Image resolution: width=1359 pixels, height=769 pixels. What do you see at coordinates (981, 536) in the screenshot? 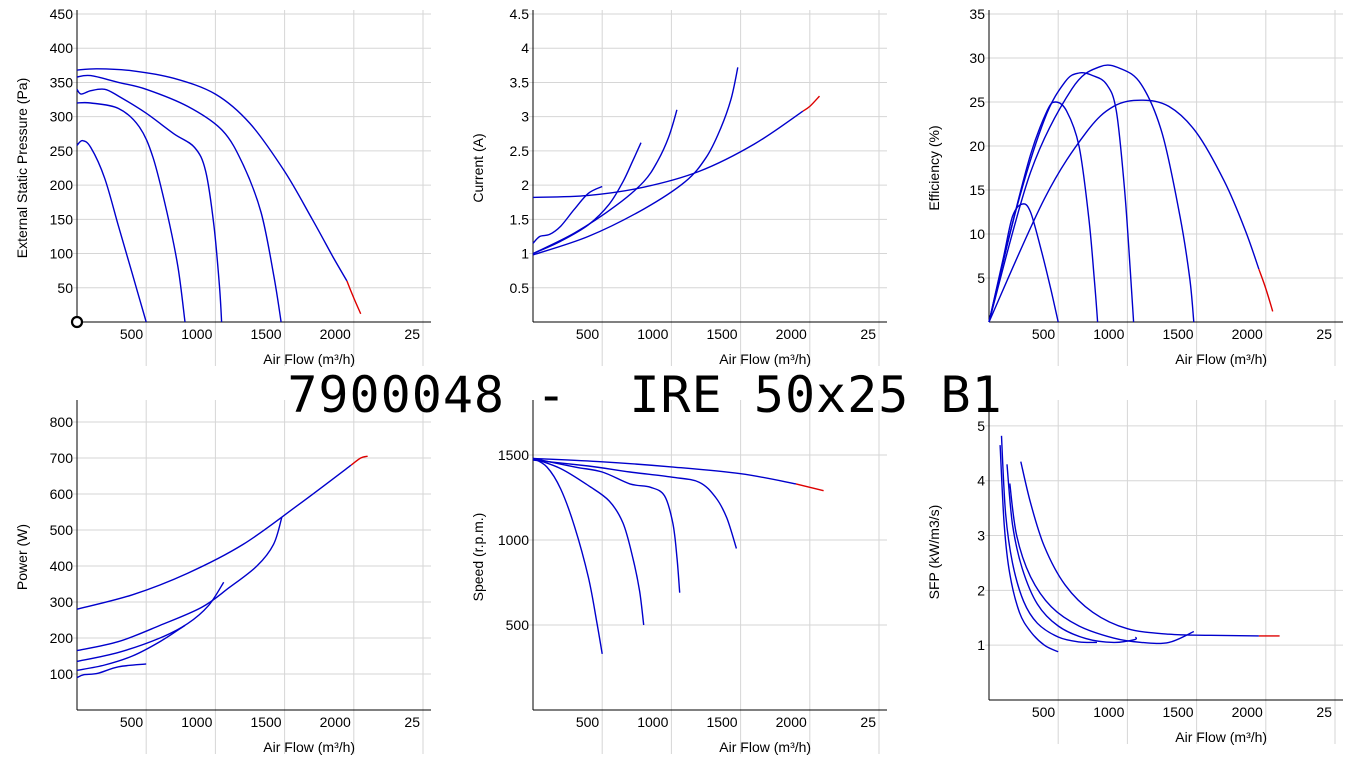
I see `y-tick-label: 3` at bounding box center [981, 536].